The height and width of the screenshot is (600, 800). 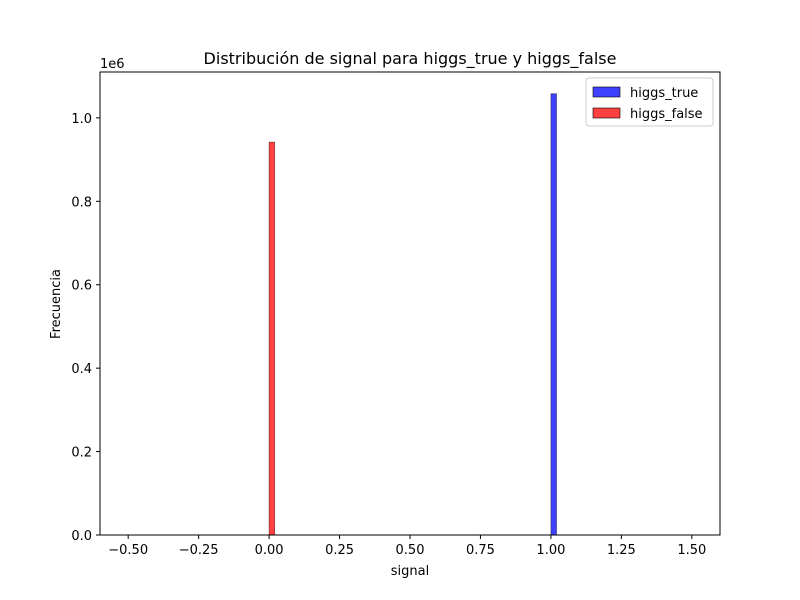 I want to click on y-axis-offset-label: 1e6, so click(x=112, y=64).